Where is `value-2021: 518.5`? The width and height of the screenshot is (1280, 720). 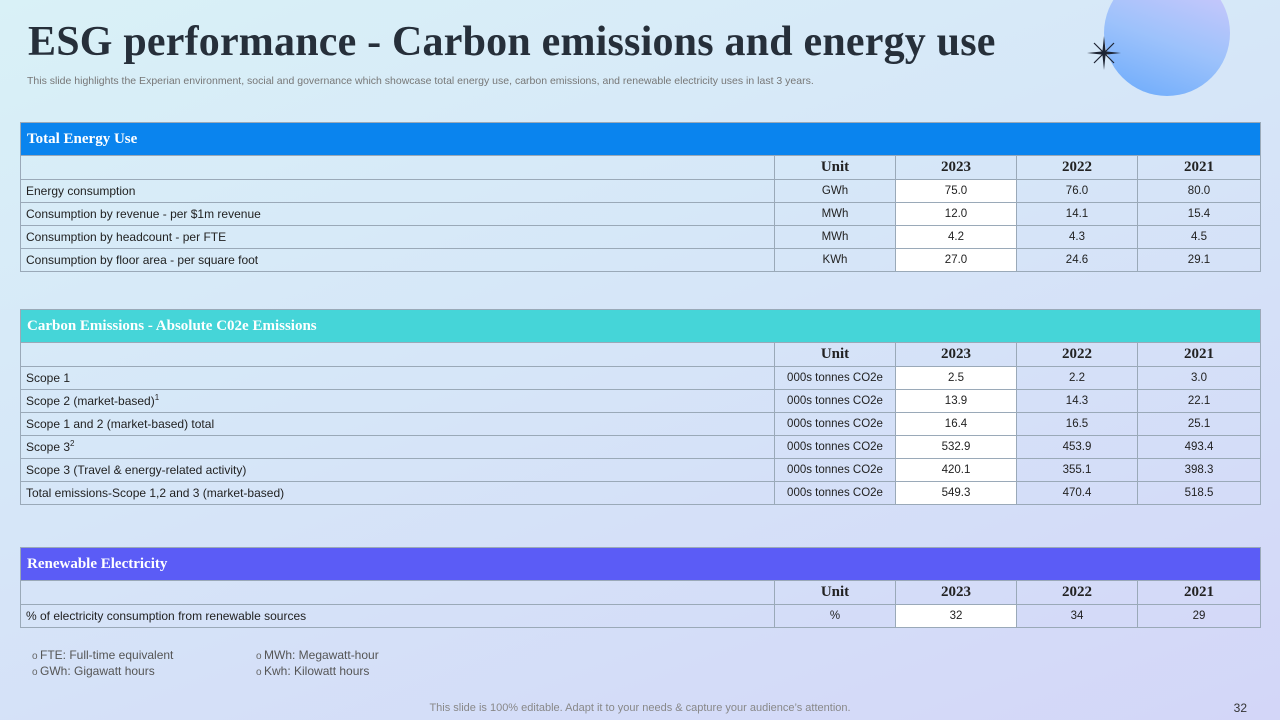 value-2021: 518.5 is located at coordinates (1199, 493).